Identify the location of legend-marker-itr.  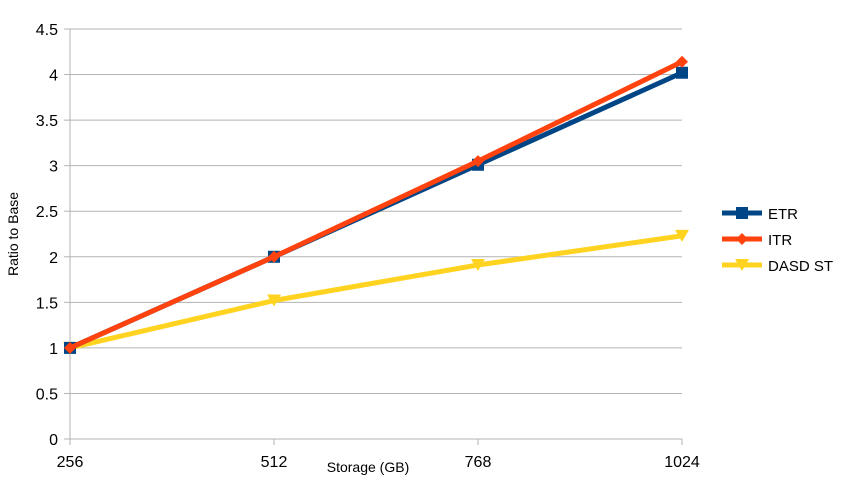
(742, 239).